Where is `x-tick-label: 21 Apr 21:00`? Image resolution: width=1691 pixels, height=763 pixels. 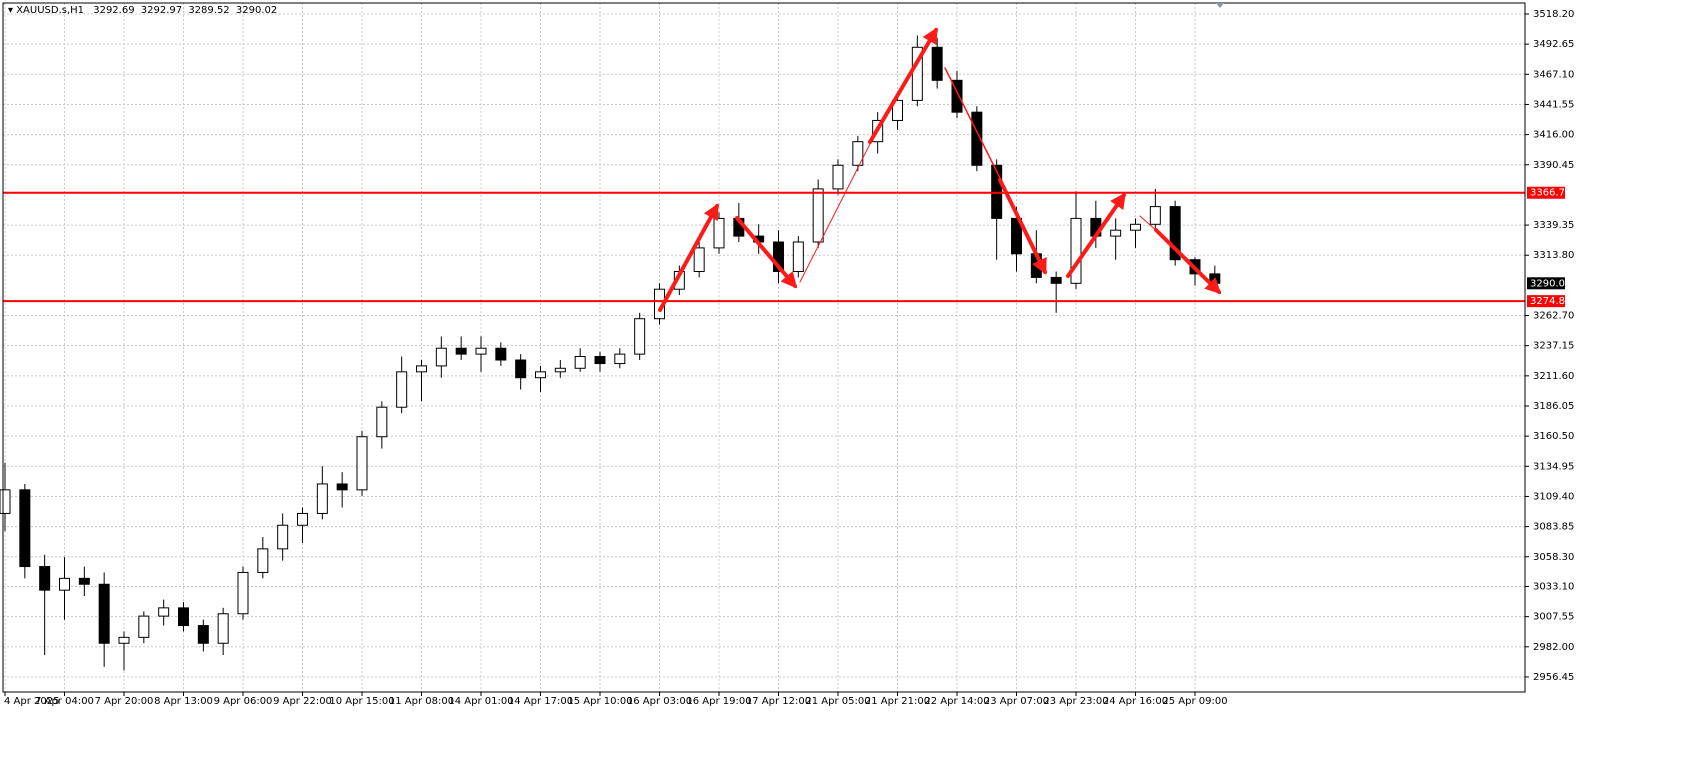 x-tick-label: 21 Apr 21:00 is located at coordinates (897, 701).